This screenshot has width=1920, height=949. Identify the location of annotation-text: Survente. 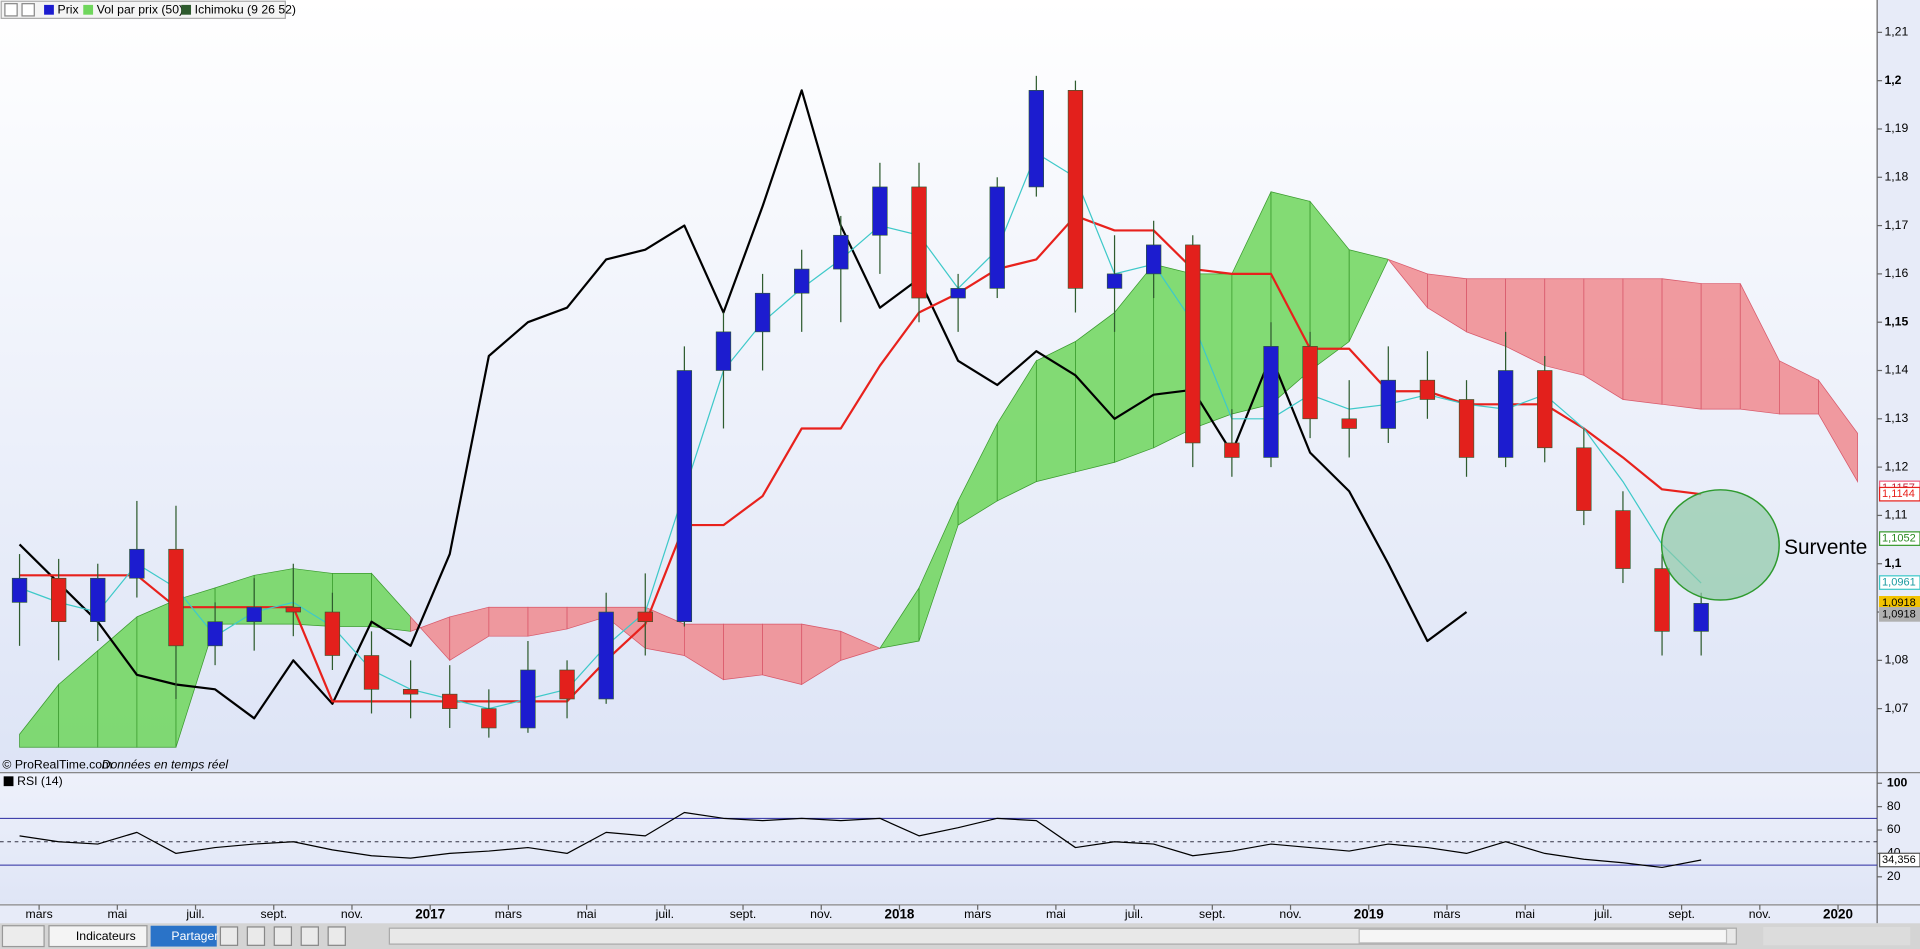
(1825, 547).